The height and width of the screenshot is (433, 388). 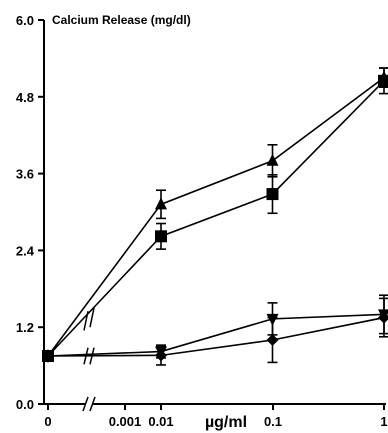 I want to click on line-break-marks, so click(x=89, y=336).